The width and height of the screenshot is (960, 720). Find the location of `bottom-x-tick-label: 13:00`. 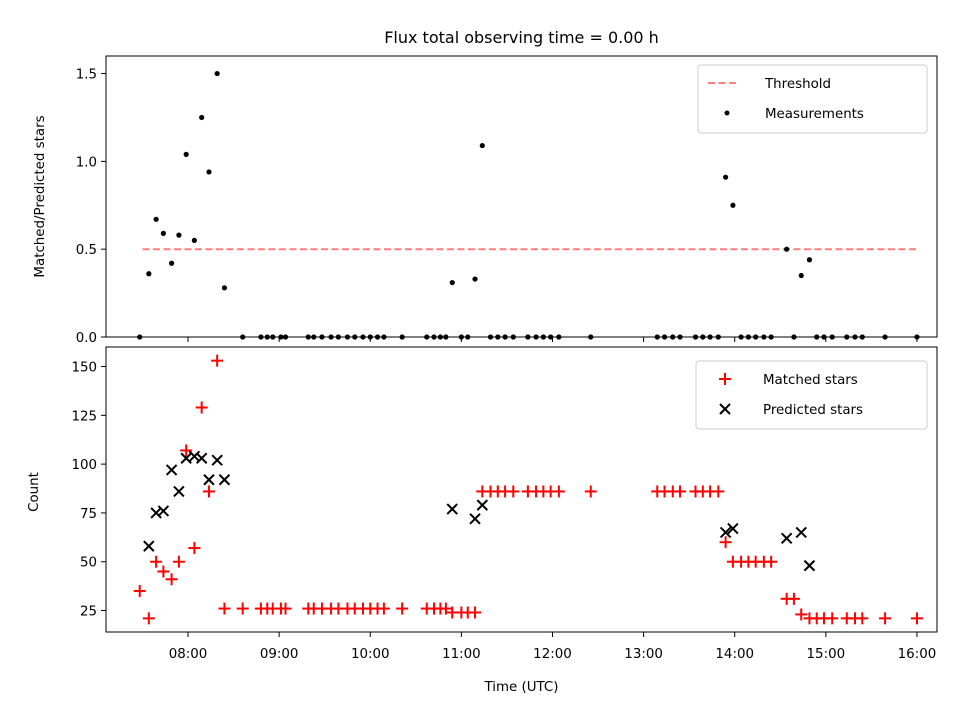

bottom-x-tick-label: 13:00 is located at coordinates (643, 654).